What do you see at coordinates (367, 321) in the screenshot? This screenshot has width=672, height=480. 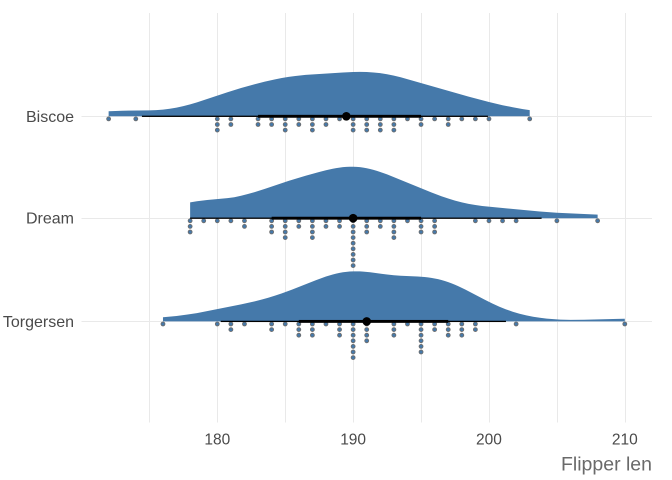 I see `median-point-torgersen` at bounding box center [367, 321].